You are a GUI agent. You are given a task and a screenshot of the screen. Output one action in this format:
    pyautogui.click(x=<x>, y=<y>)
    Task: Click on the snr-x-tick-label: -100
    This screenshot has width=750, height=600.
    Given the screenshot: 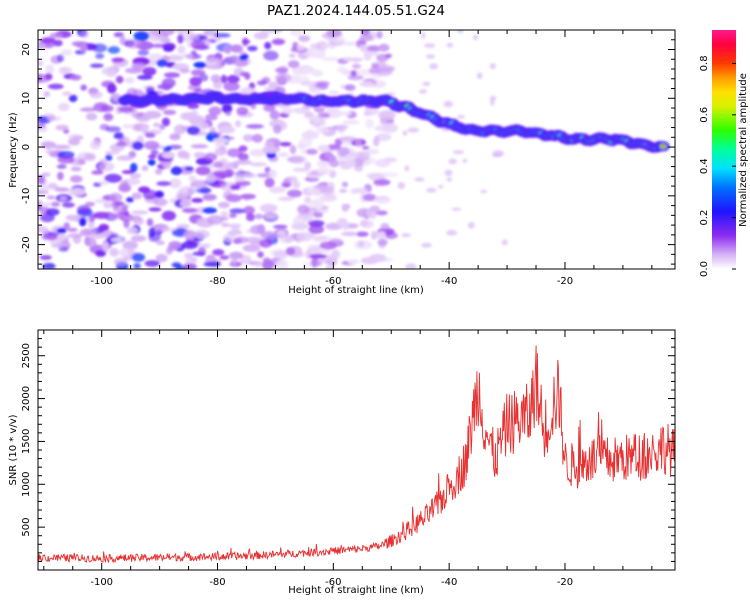 What is the action you would take?
    pyautogui.click(x=101, y=582)
    